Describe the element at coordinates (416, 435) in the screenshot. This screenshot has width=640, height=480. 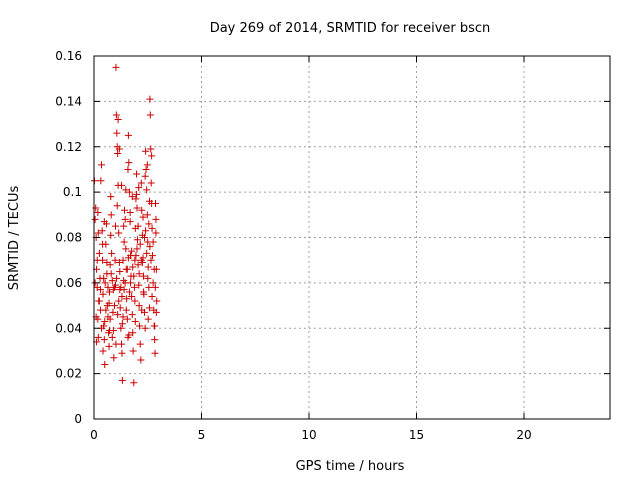
I see `x-tick-label: 15` at that location.